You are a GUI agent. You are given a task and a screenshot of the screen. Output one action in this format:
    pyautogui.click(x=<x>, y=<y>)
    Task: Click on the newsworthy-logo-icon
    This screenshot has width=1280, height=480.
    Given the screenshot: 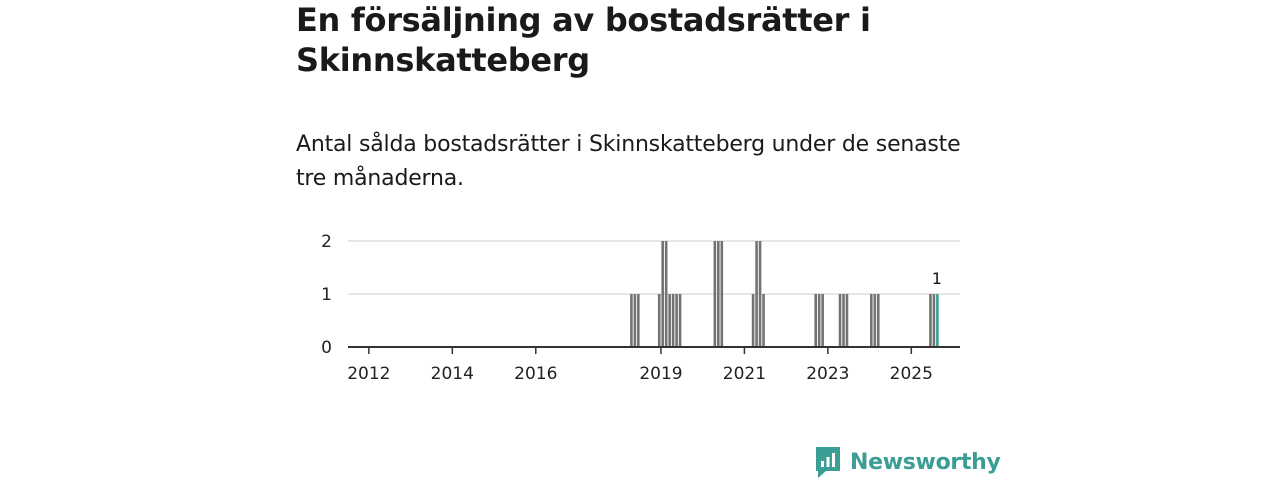 What is the action you would take?
    pyautogui.click(x=828, y=462)
    